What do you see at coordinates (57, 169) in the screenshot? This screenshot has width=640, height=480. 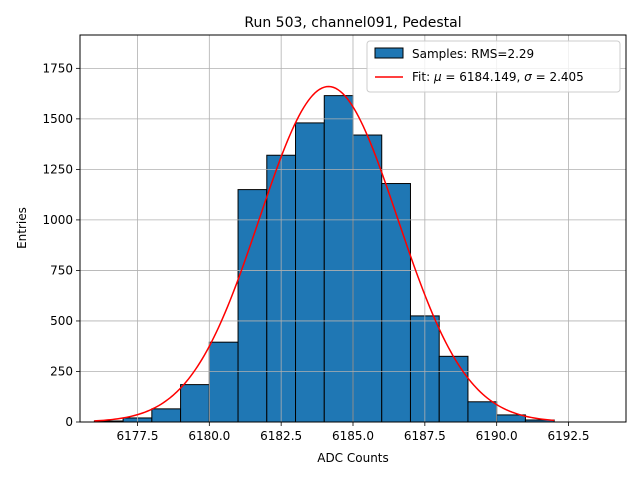 I see `y-tick-label-5: 1250` at bounding box center [57, 169].